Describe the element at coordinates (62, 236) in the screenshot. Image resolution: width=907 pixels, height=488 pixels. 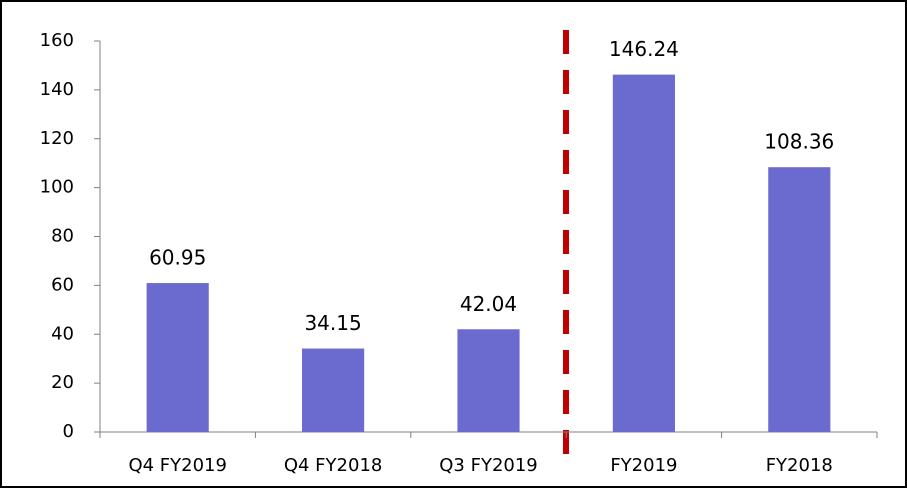
I see `y-tick-label: 80` at that location.